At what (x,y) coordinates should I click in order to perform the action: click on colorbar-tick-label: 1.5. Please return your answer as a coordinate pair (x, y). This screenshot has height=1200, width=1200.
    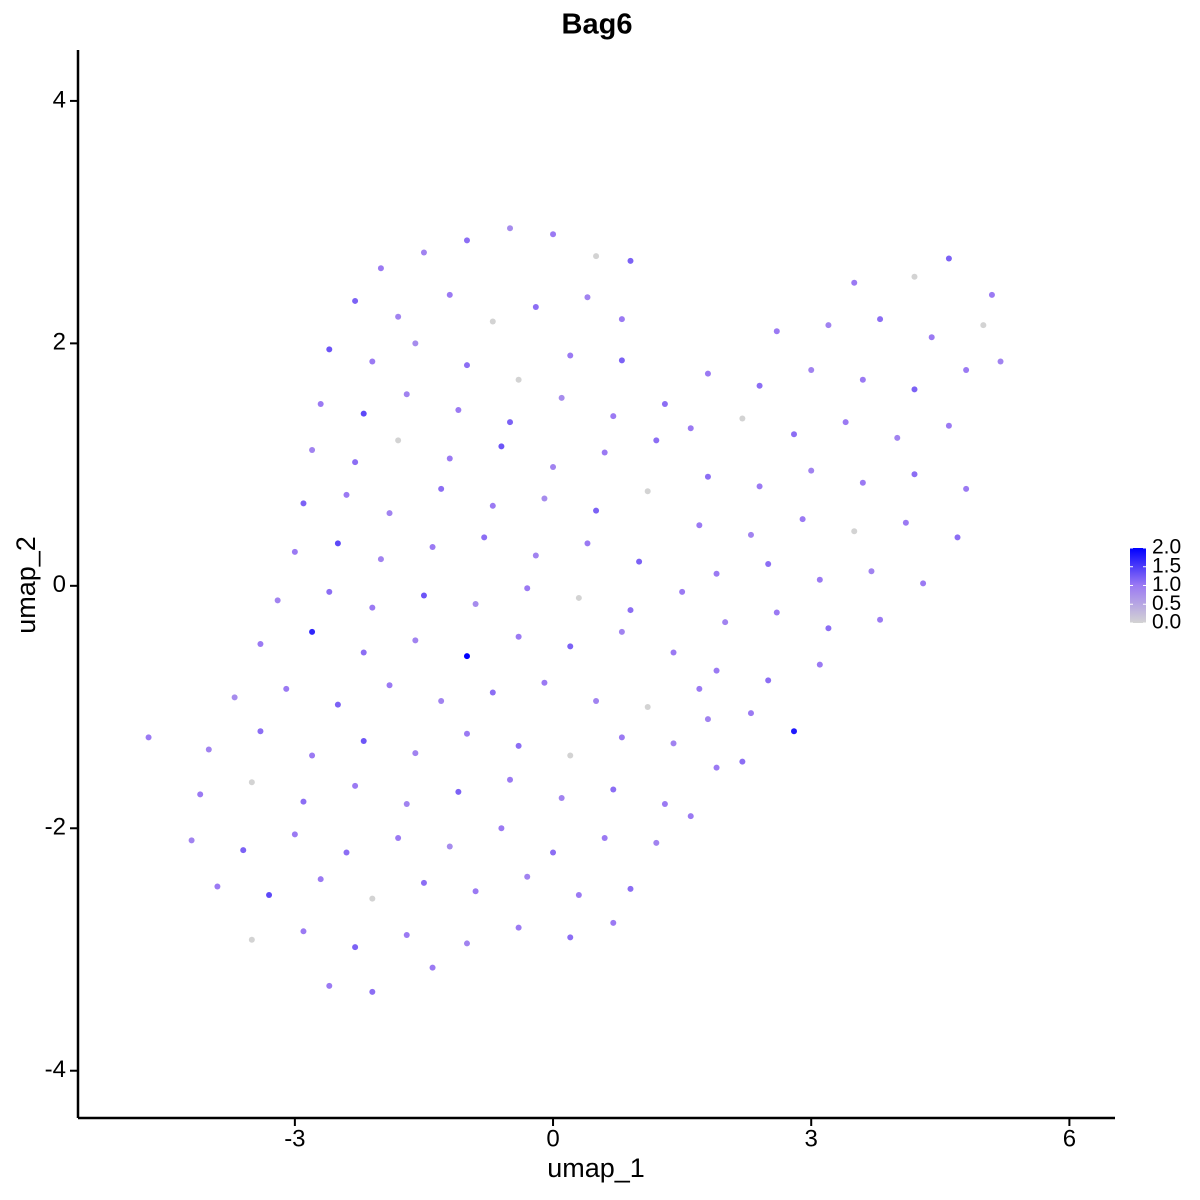
    Looking at the image, I should click on (1166, 565).